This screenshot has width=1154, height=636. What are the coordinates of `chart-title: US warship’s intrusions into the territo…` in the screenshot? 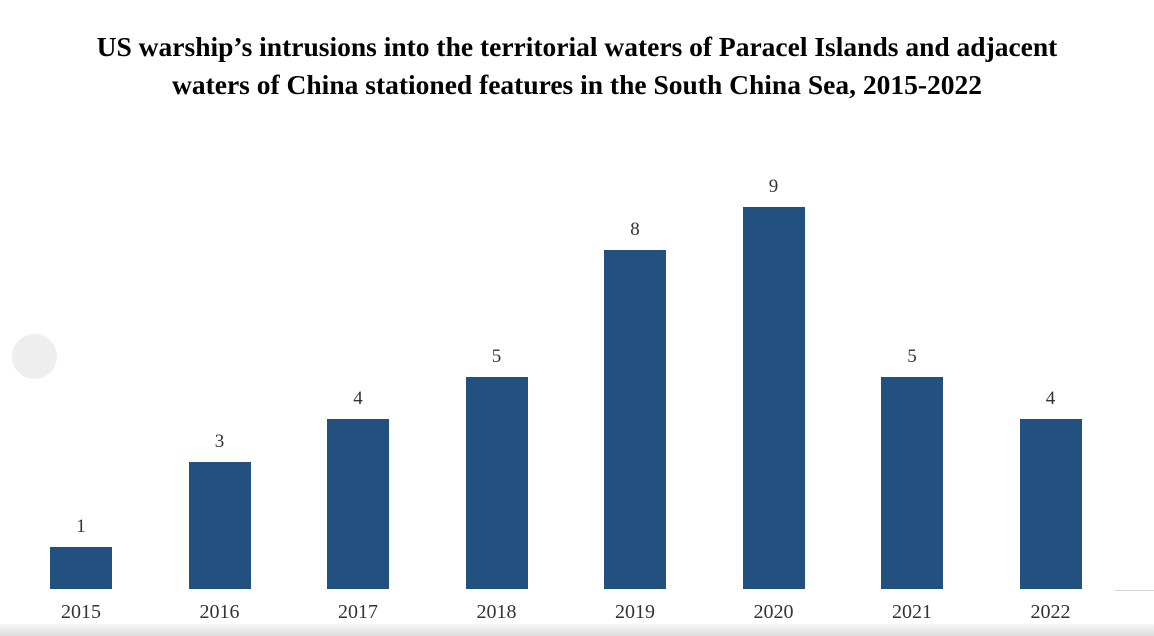 It's located at (577, 66).